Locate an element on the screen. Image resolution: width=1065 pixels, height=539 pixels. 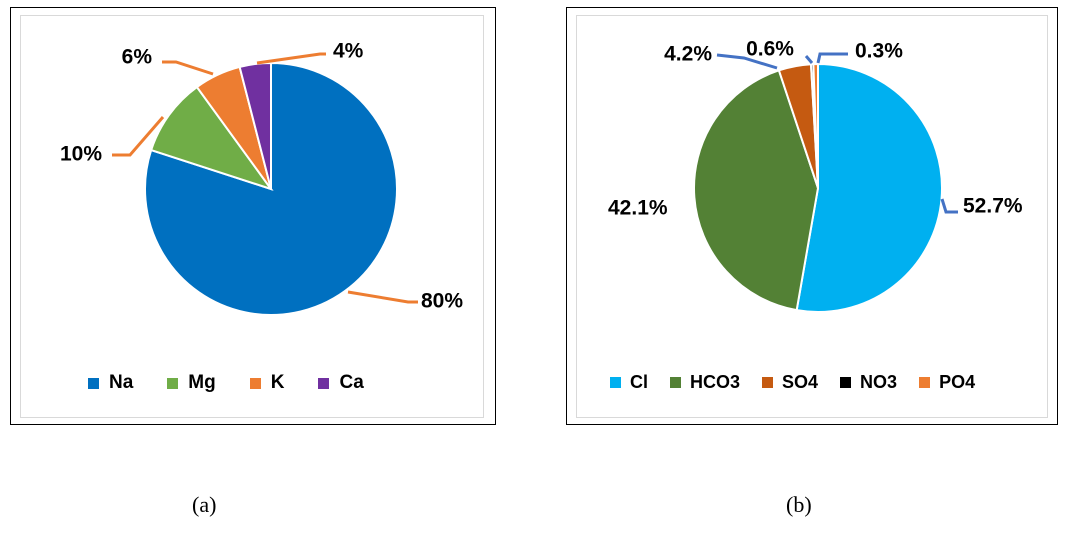
leader-line-na is located at coordinates (382, 297).